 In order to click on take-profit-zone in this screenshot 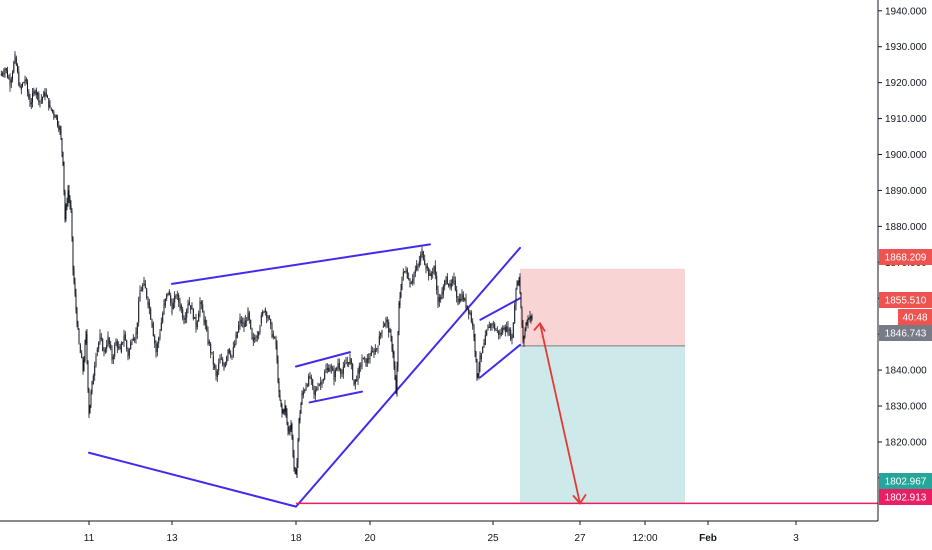, I will do `click(602, 424)`.